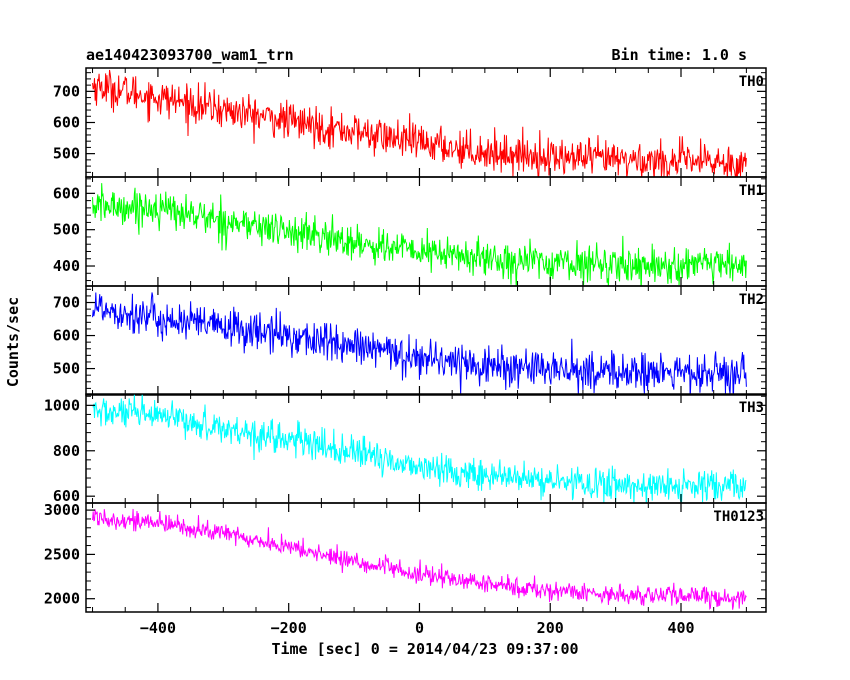 This screenshot has width=850, height=680. I want to click on x-axis-label: Time [sec] 0 = 2014/04/23 09:37:00, so click(424, 649).